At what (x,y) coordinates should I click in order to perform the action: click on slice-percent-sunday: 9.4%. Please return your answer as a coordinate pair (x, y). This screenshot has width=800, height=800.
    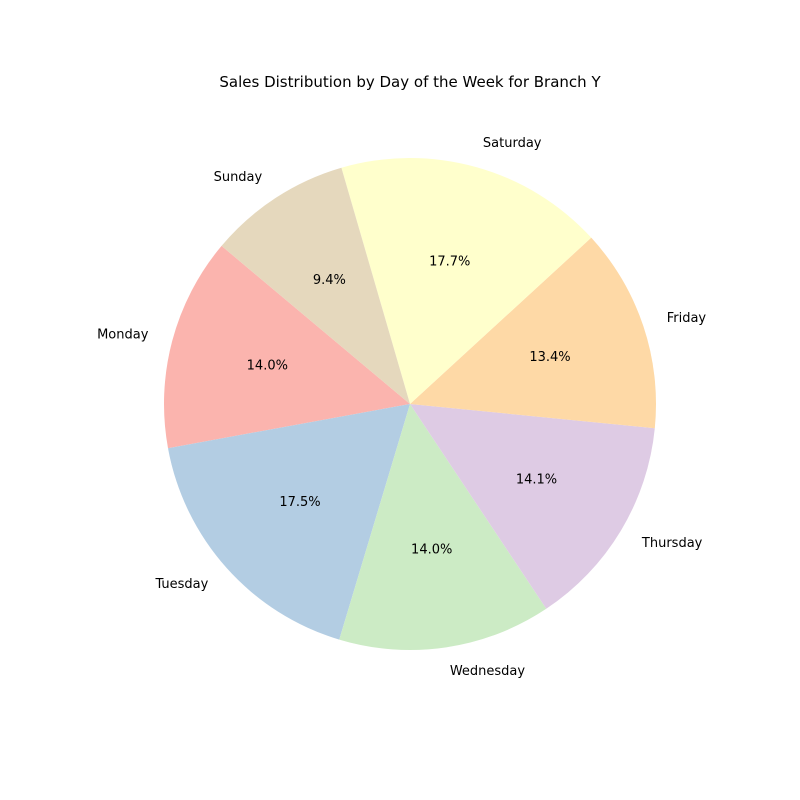
    Looking at the image, I should click on (329, 280).